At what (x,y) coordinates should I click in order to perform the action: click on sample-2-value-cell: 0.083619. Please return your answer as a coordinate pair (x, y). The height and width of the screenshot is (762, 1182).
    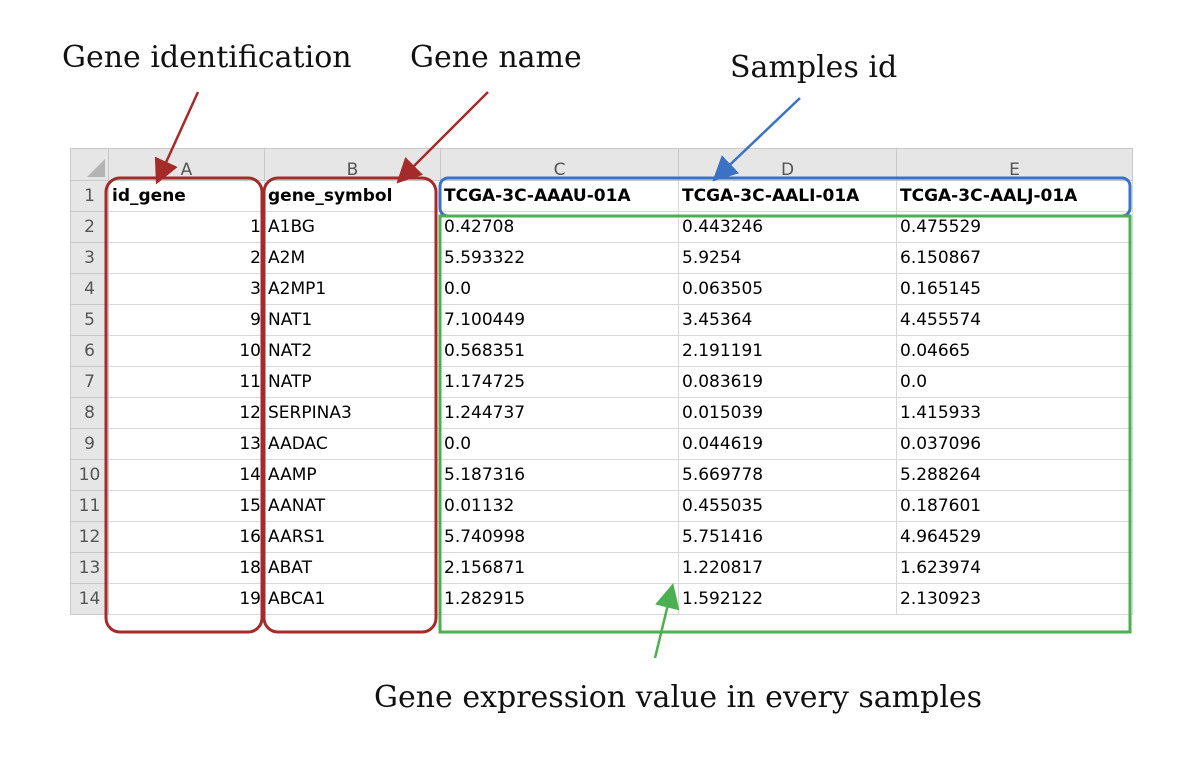
    Looking at the image, I should click on (787, 382).